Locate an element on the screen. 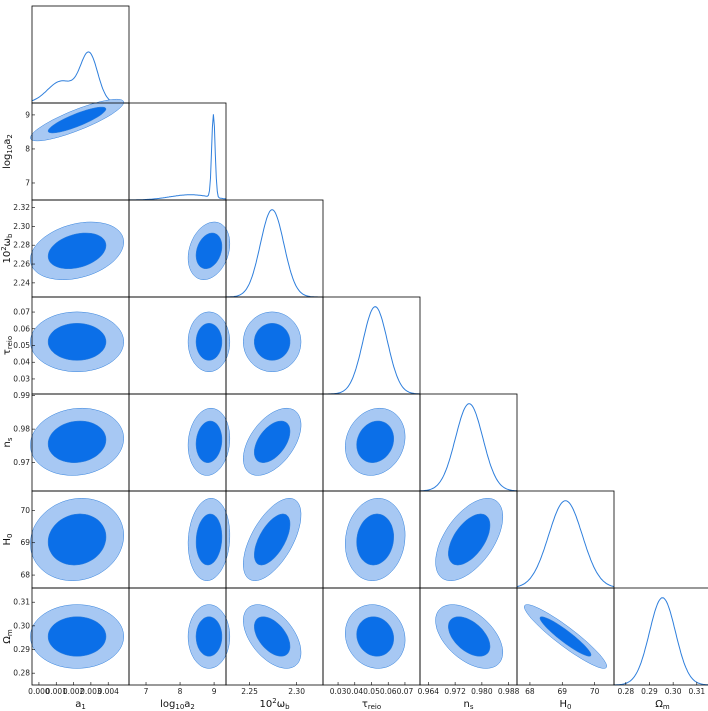 This screenshot has width=708, height=711. panel-log10a2-Omega_m: 7 8 9 log10a2 is located at coordinates (179, 649).